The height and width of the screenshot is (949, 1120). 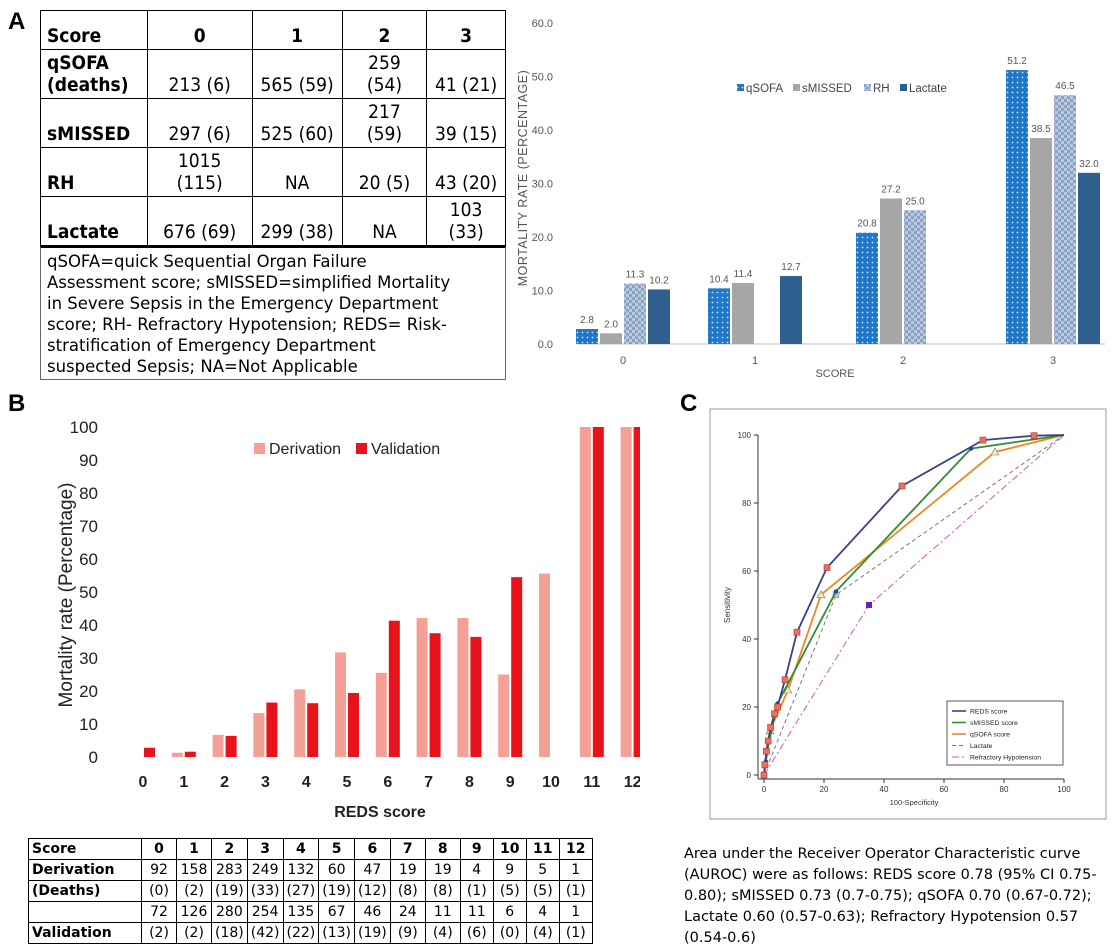 I want to click on table-b-cell: (33), so click(x=265, y=891).